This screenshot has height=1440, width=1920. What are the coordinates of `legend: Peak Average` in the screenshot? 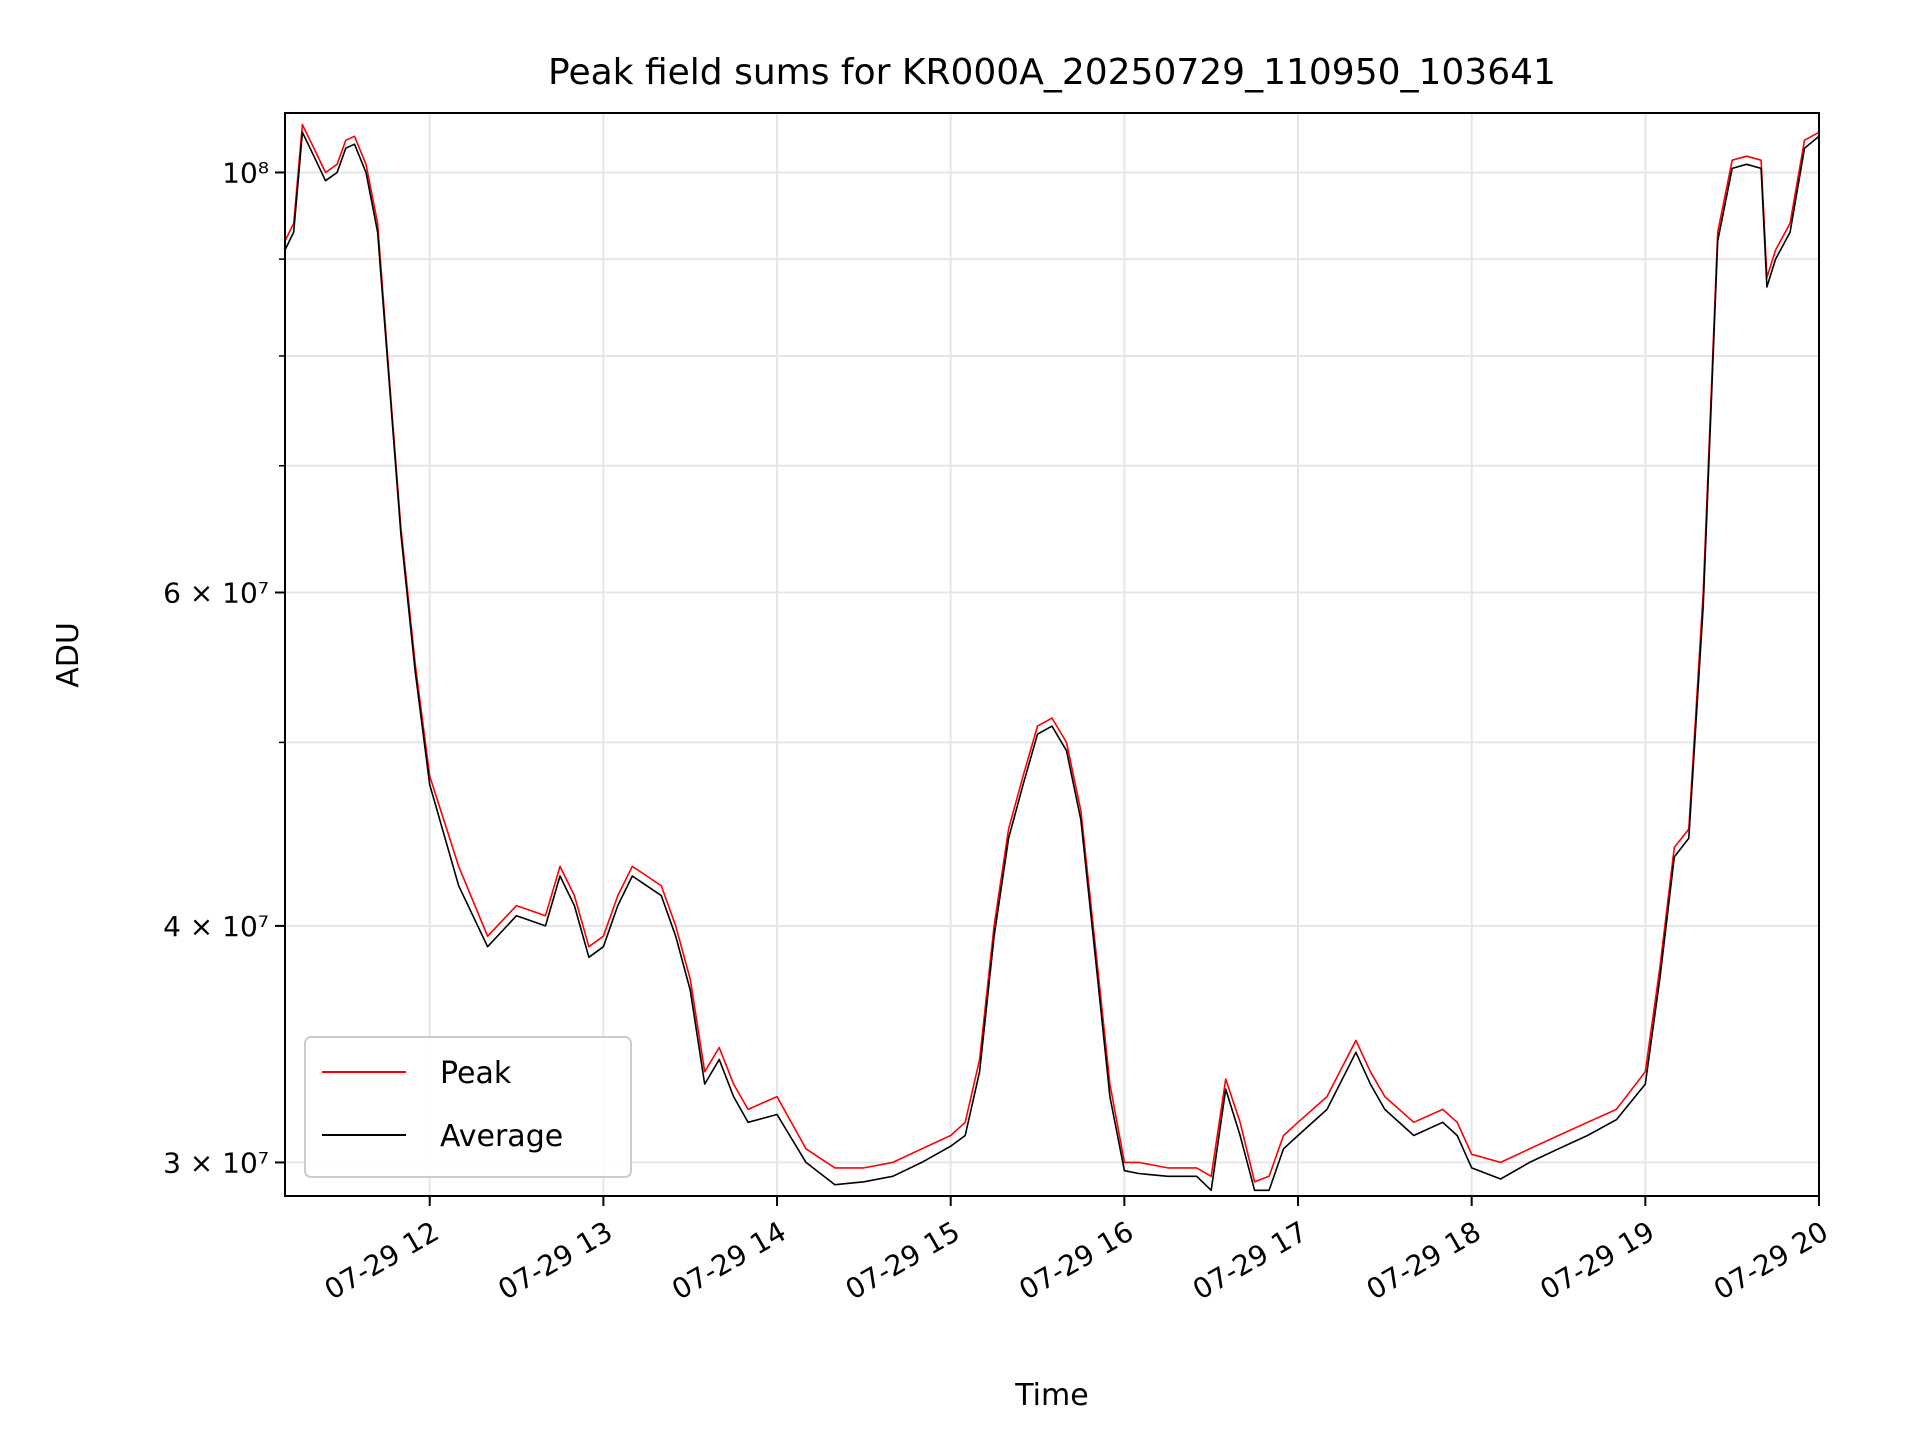 It's located at (468, 1107).